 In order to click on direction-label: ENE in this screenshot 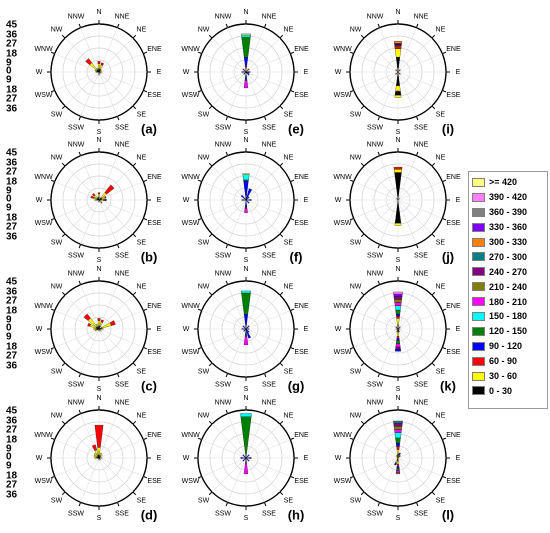, I will do `click(301, 177)`.